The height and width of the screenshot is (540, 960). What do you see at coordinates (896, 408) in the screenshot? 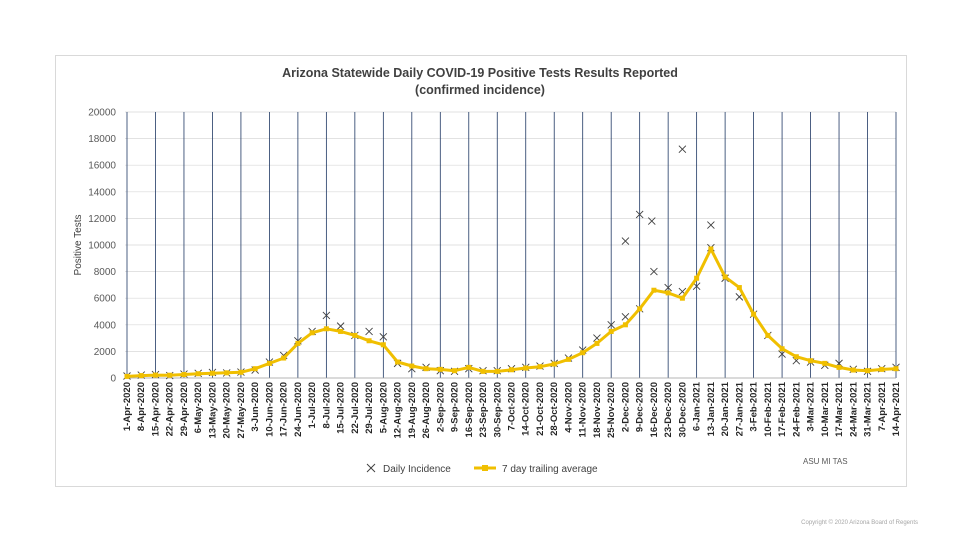
I see `x-tick-label: 14-Apr-2021` at bounding box center [896, 408].